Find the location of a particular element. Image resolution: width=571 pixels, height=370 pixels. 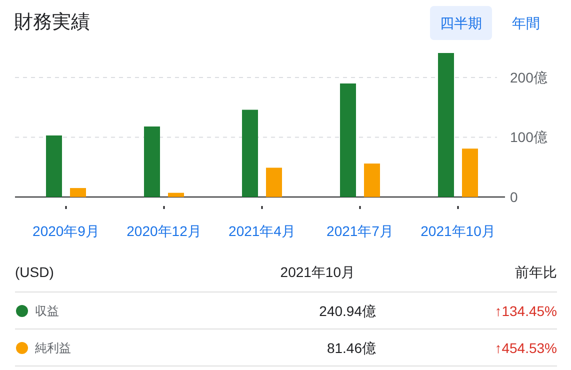

text: ↑134.45% is located at coordinates (525, 311).